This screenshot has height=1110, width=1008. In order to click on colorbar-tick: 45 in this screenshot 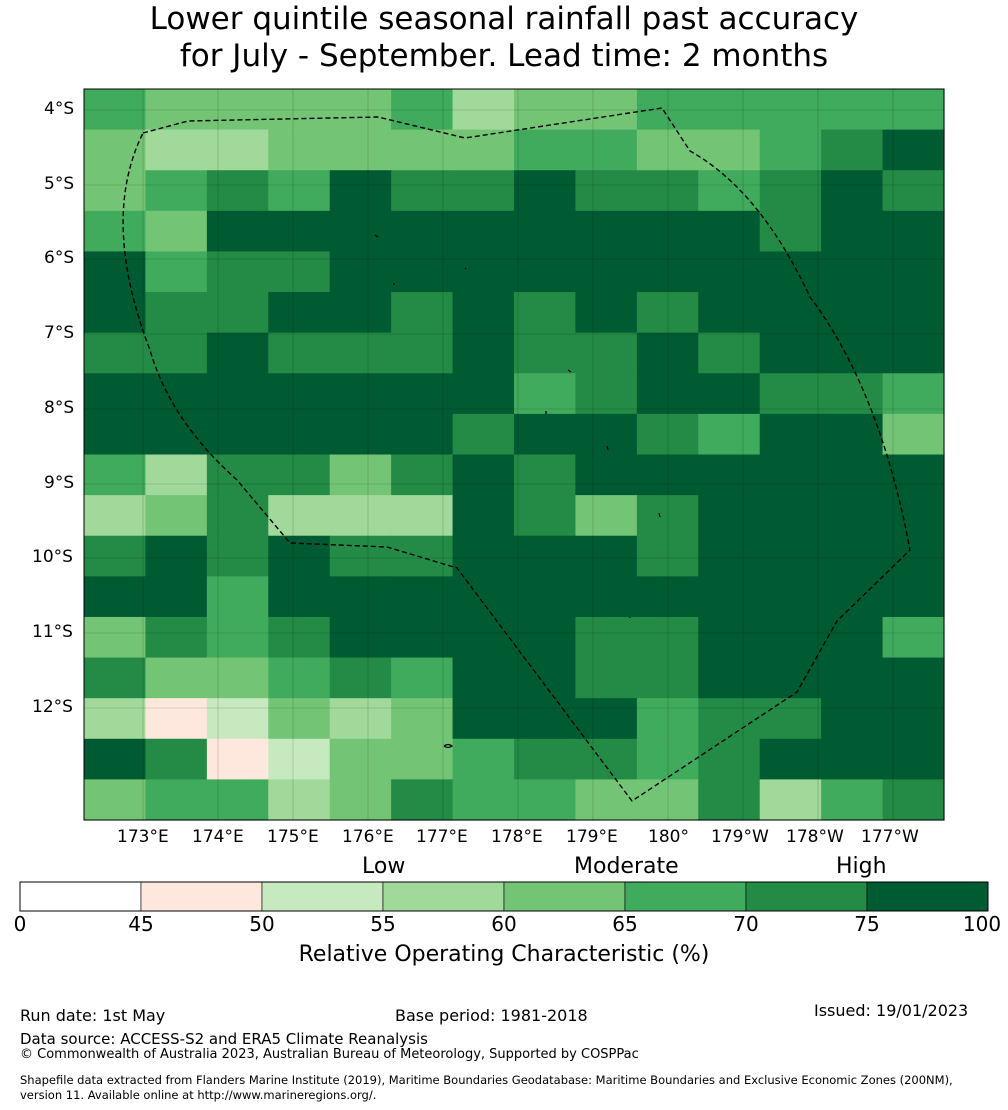, I will do `click(141, 924)`.